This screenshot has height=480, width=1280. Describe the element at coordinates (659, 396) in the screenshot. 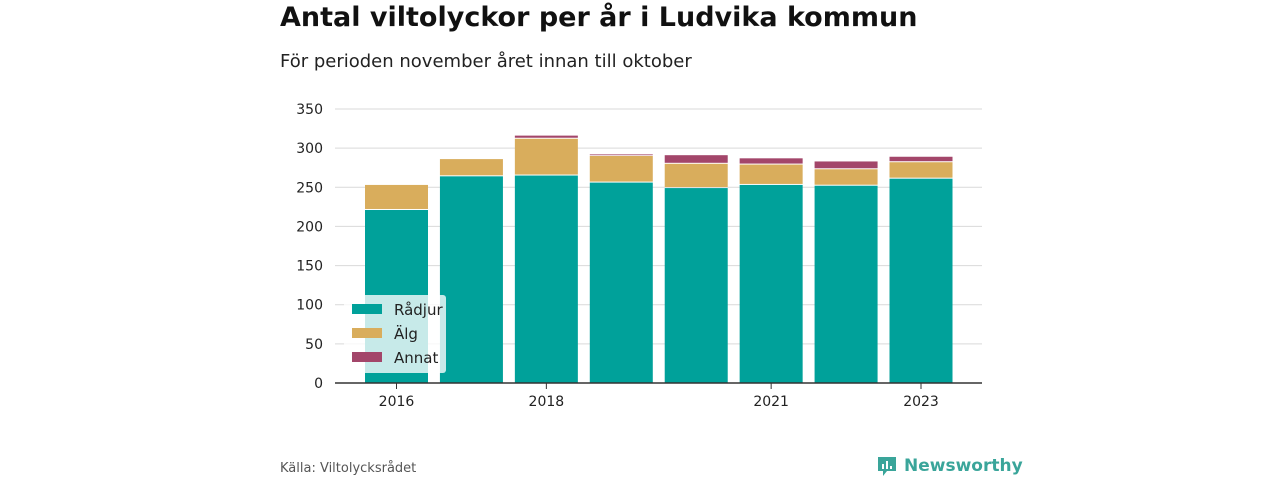

I see `x-axis-ticks: 2016 2018 2021 2023` at that location.